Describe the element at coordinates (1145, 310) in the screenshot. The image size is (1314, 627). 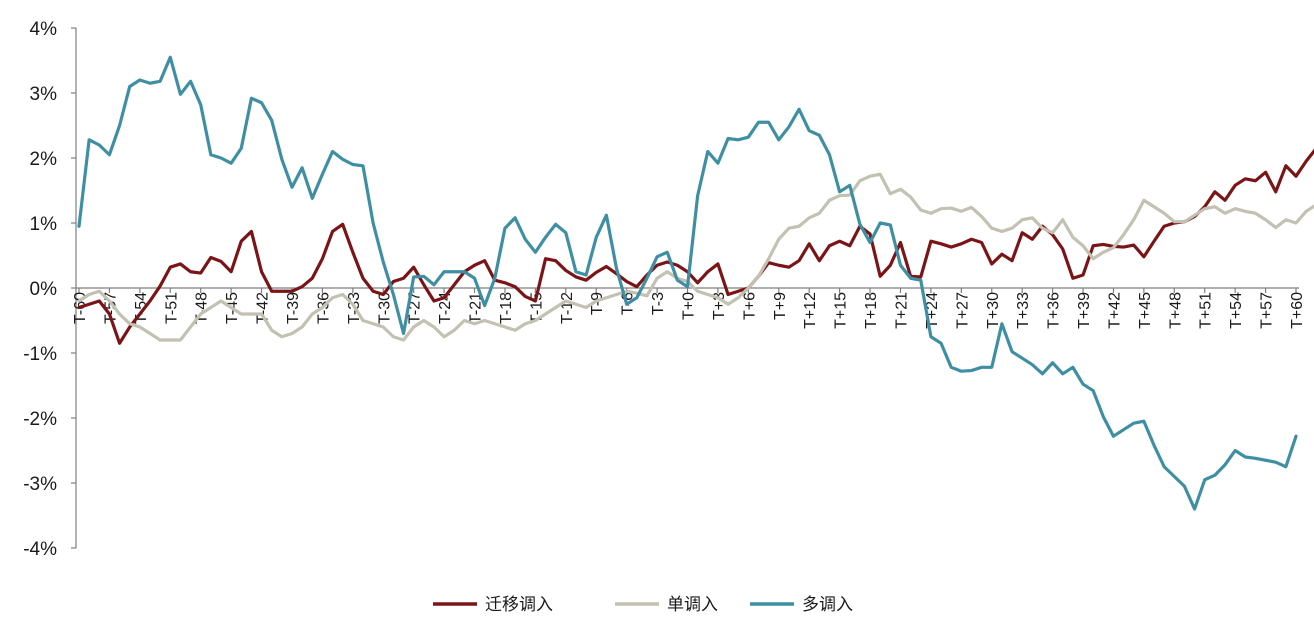
I see `x-tick-label: T+45` at that location.